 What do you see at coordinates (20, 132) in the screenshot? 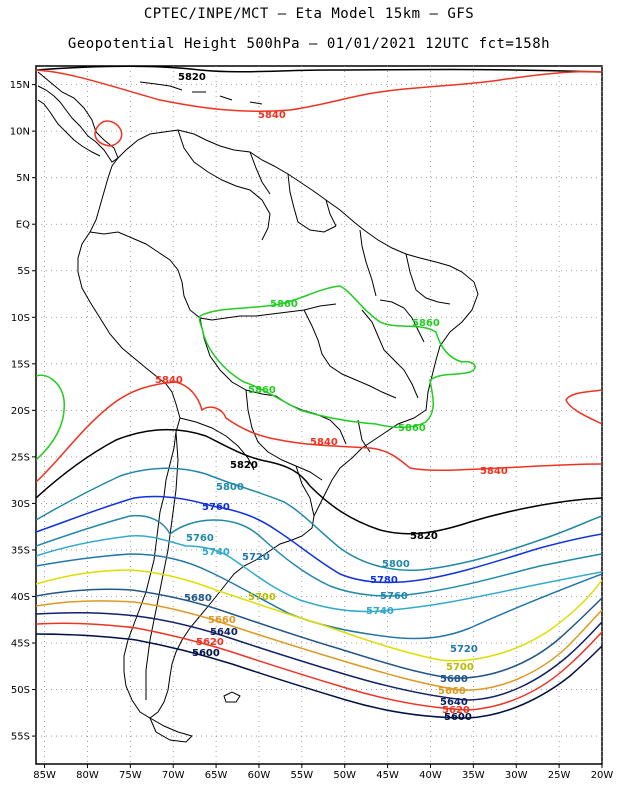
I see `lat-tick-label: 10N` at bounding box center [20, 132].